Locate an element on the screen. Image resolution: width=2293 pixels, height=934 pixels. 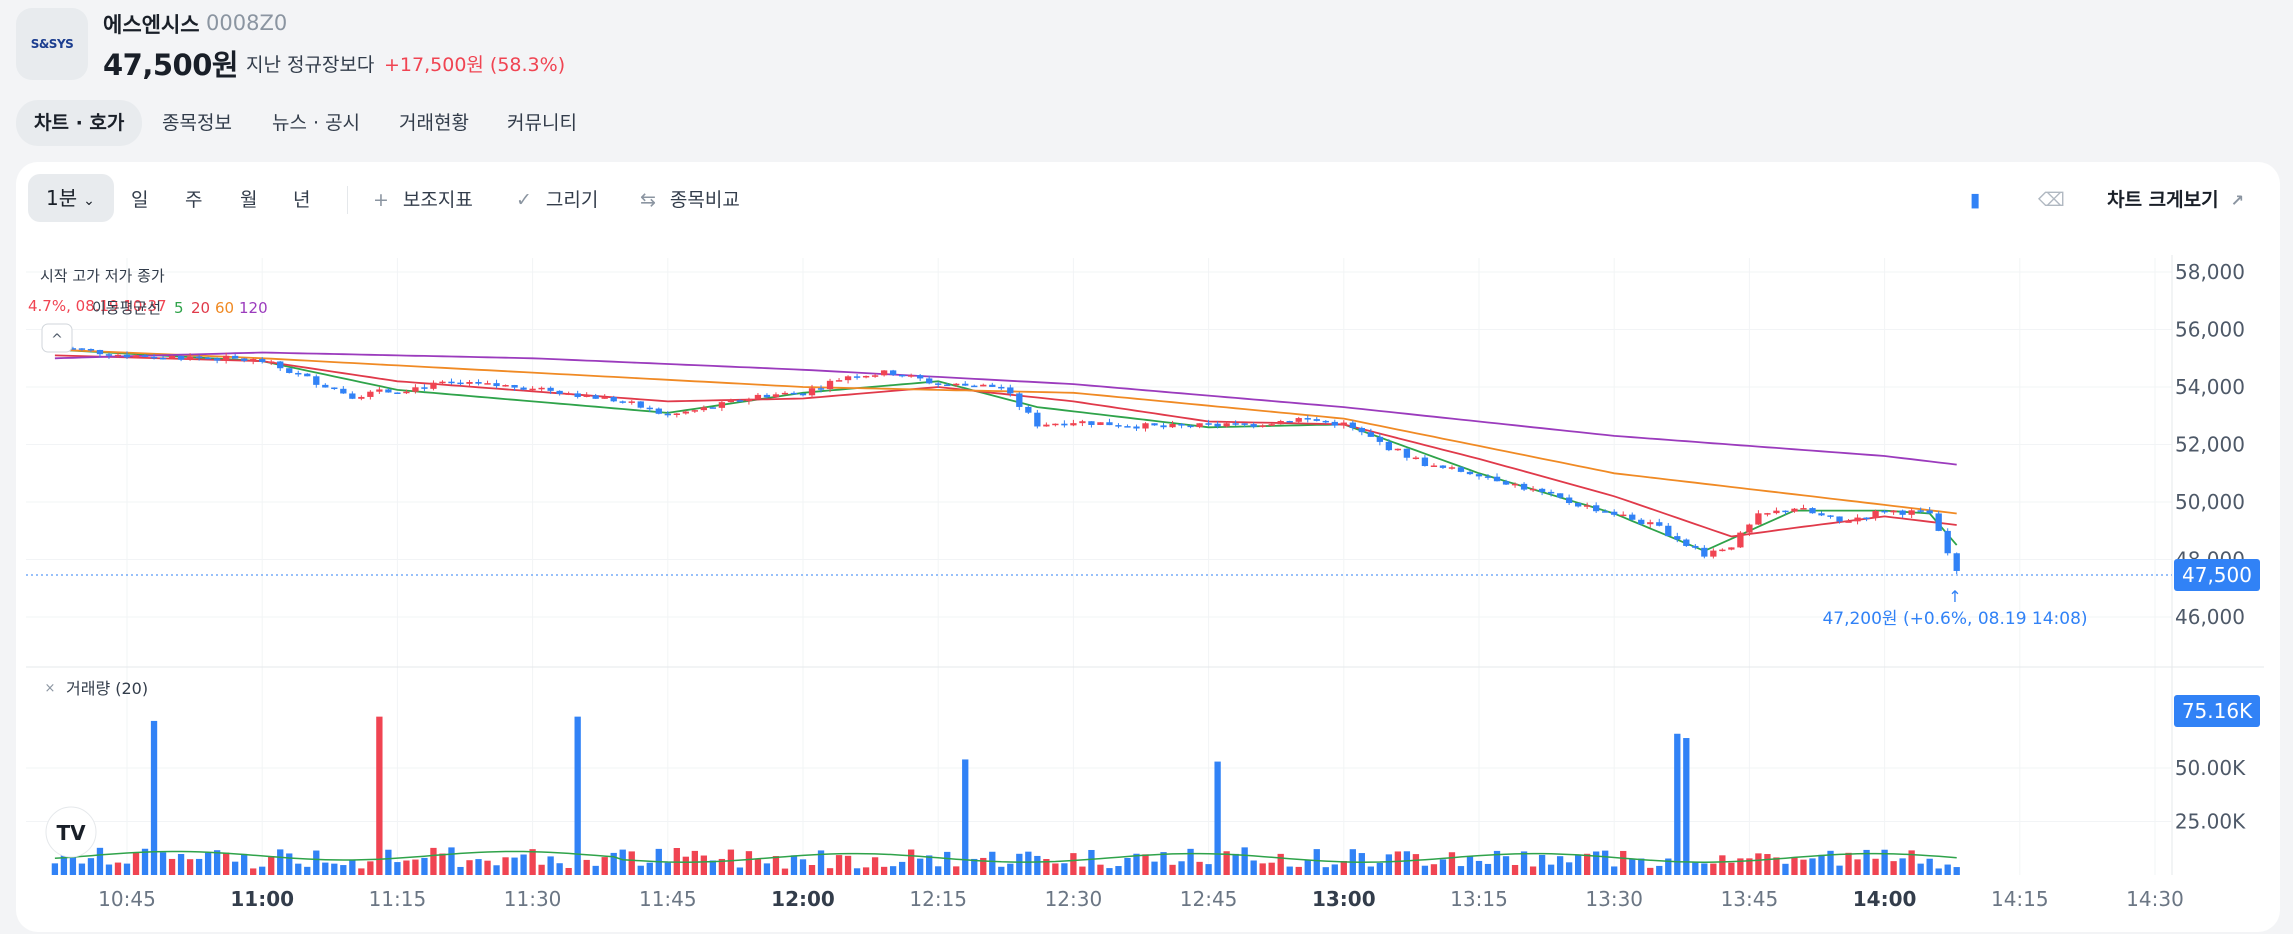
tab-trading: 거래현황 is located at coordinates (434, 123).